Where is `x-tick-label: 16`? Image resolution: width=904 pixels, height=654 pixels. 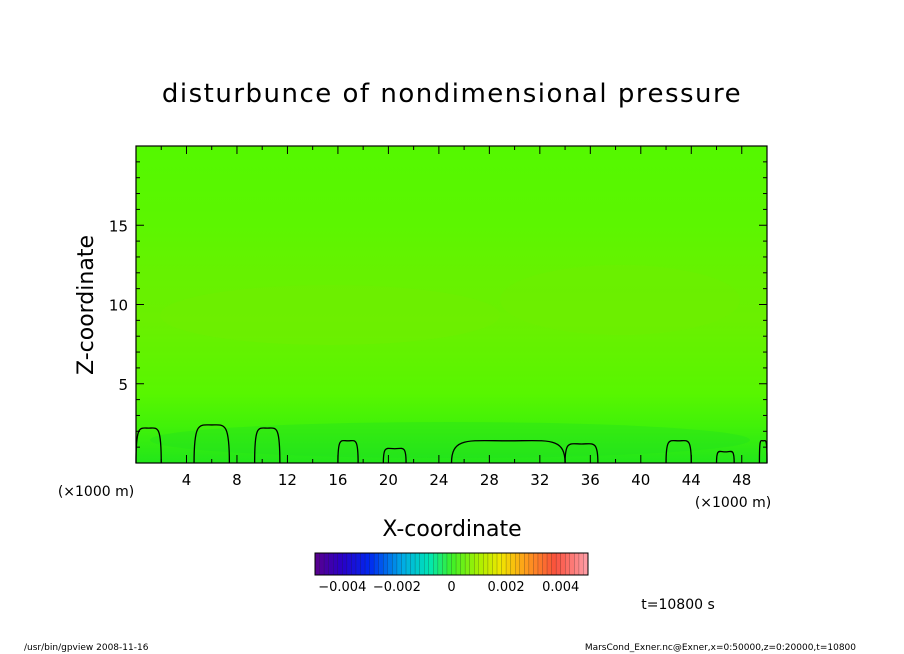
x-tick-label: 16 is located at coordinates (337, 480).